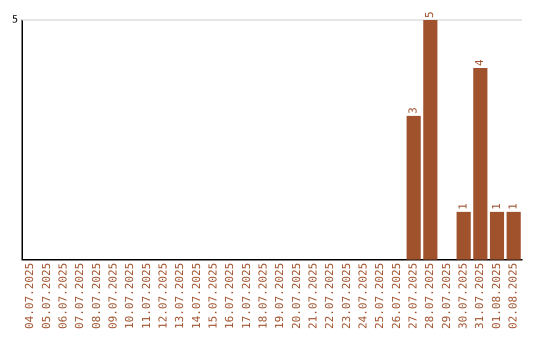  I want to click on x-tick-label: 25.07.2025, so click(379, 296).